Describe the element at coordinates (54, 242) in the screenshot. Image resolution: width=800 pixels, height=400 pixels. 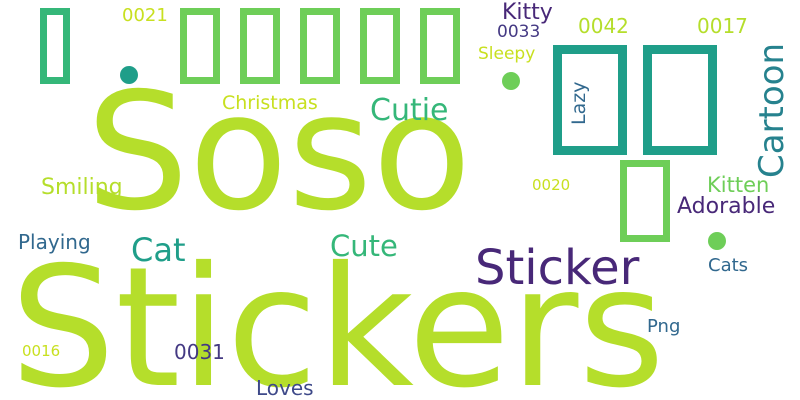
I see `word-playing: Playing` at that location.